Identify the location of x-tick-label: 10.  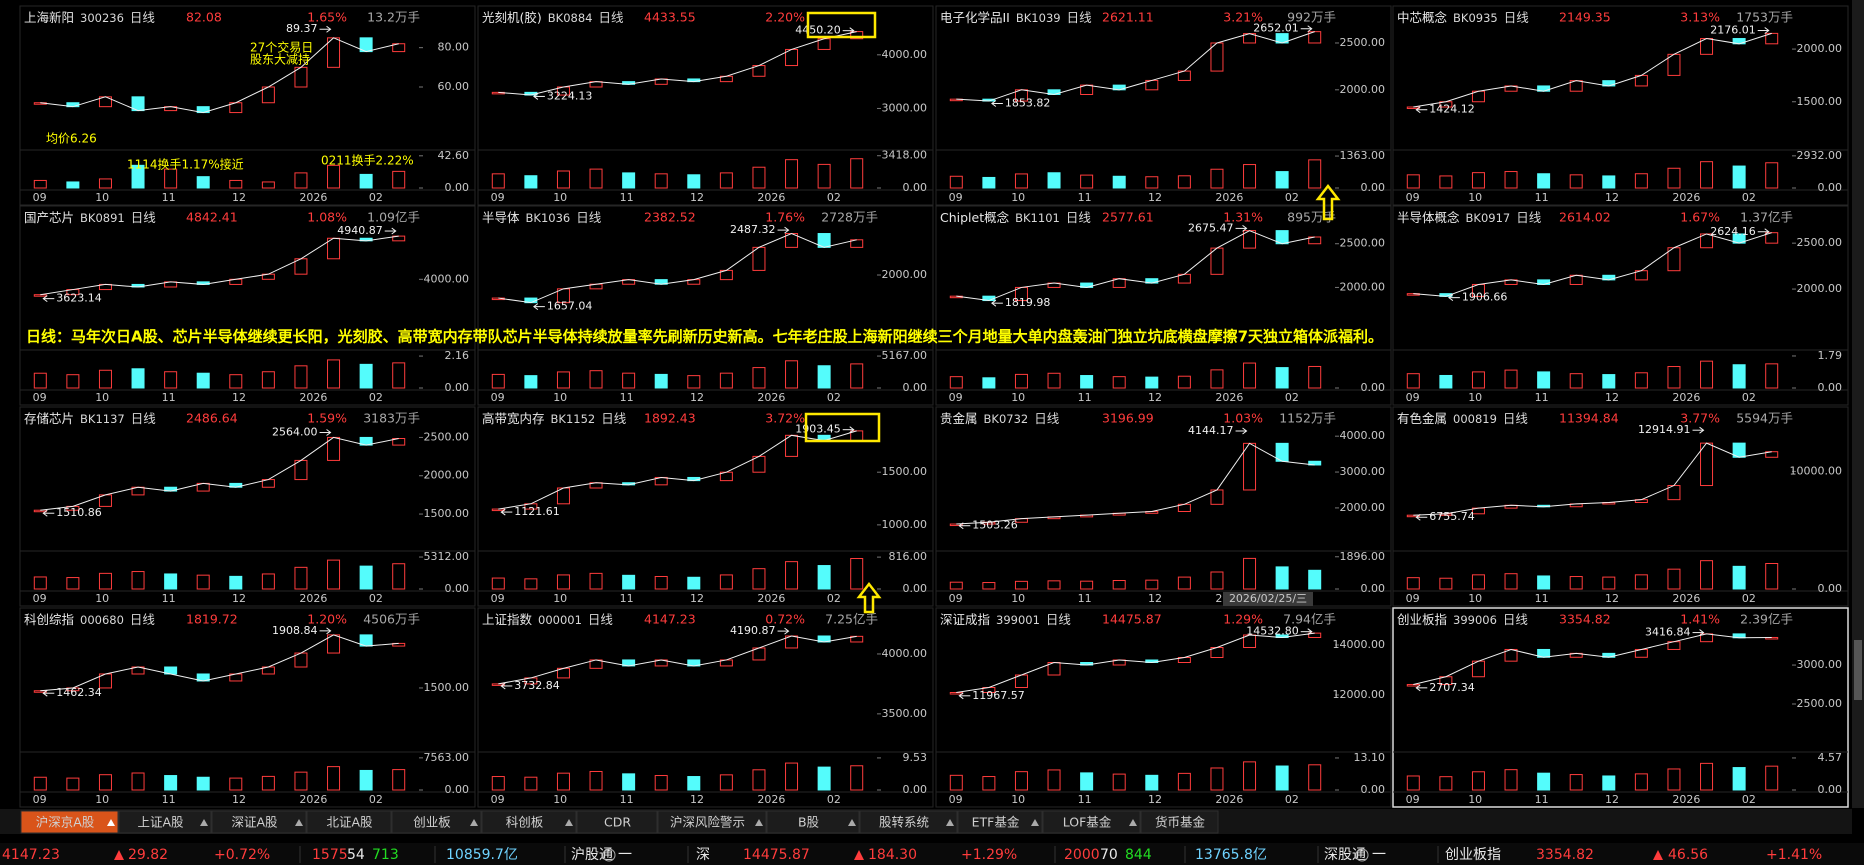
(1475, 197).